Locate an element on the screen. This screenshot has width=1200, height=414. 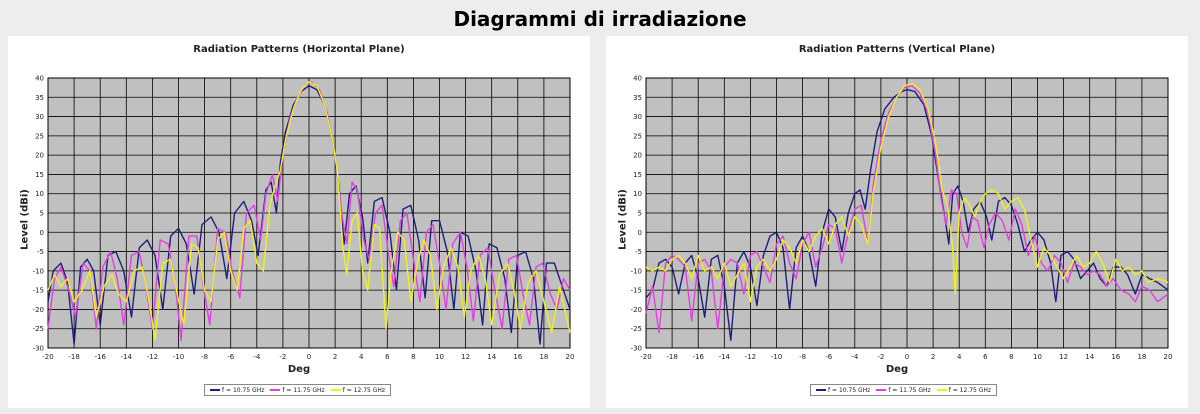
legend-item: f = 10.75 GHz is located at coordinates (843, 390).